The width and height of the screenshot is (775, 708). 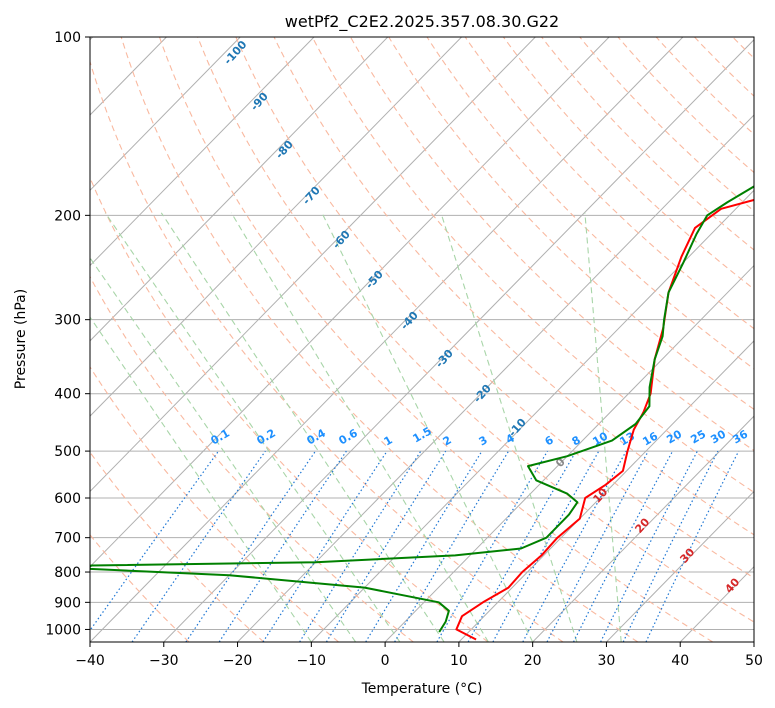 What do you see at coordinates (385, 661) in the screenshot?
I see `x-tick-label: 0` at bounding box center [385, 661].